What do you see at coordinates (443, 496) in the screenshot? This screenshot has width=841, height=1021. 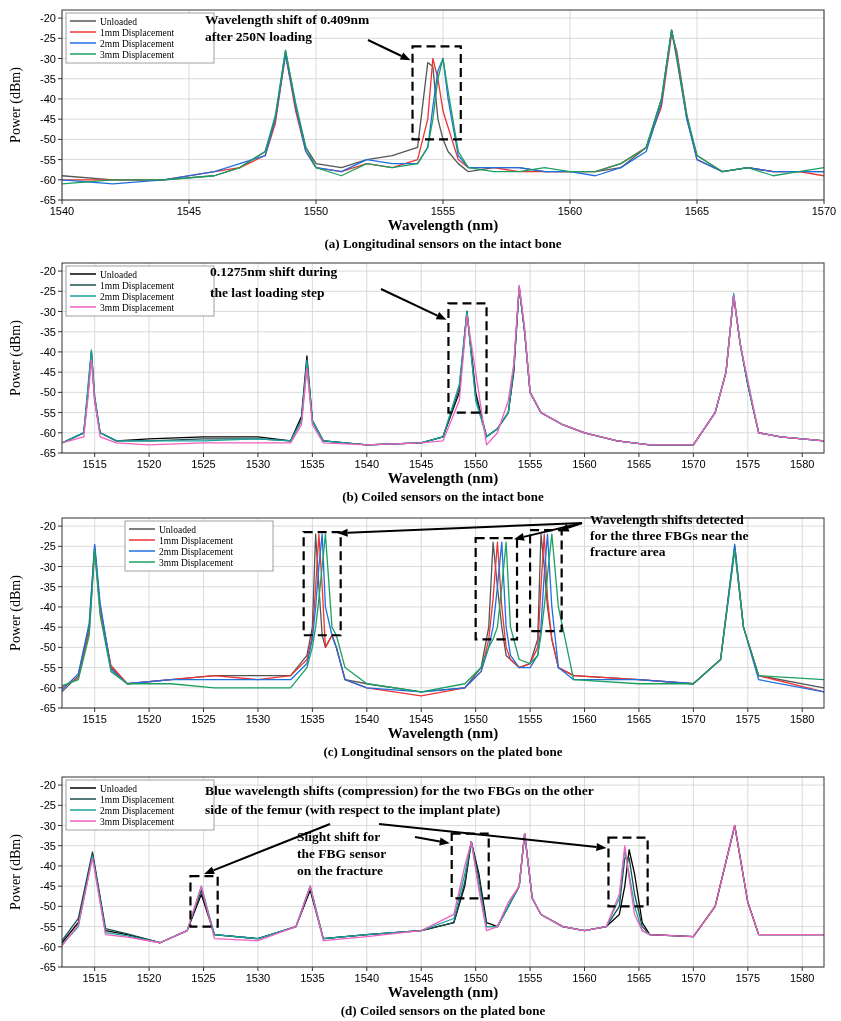 I see `text: (b) Coiled sensors on the intact bone` at bounding box center [443, 496].